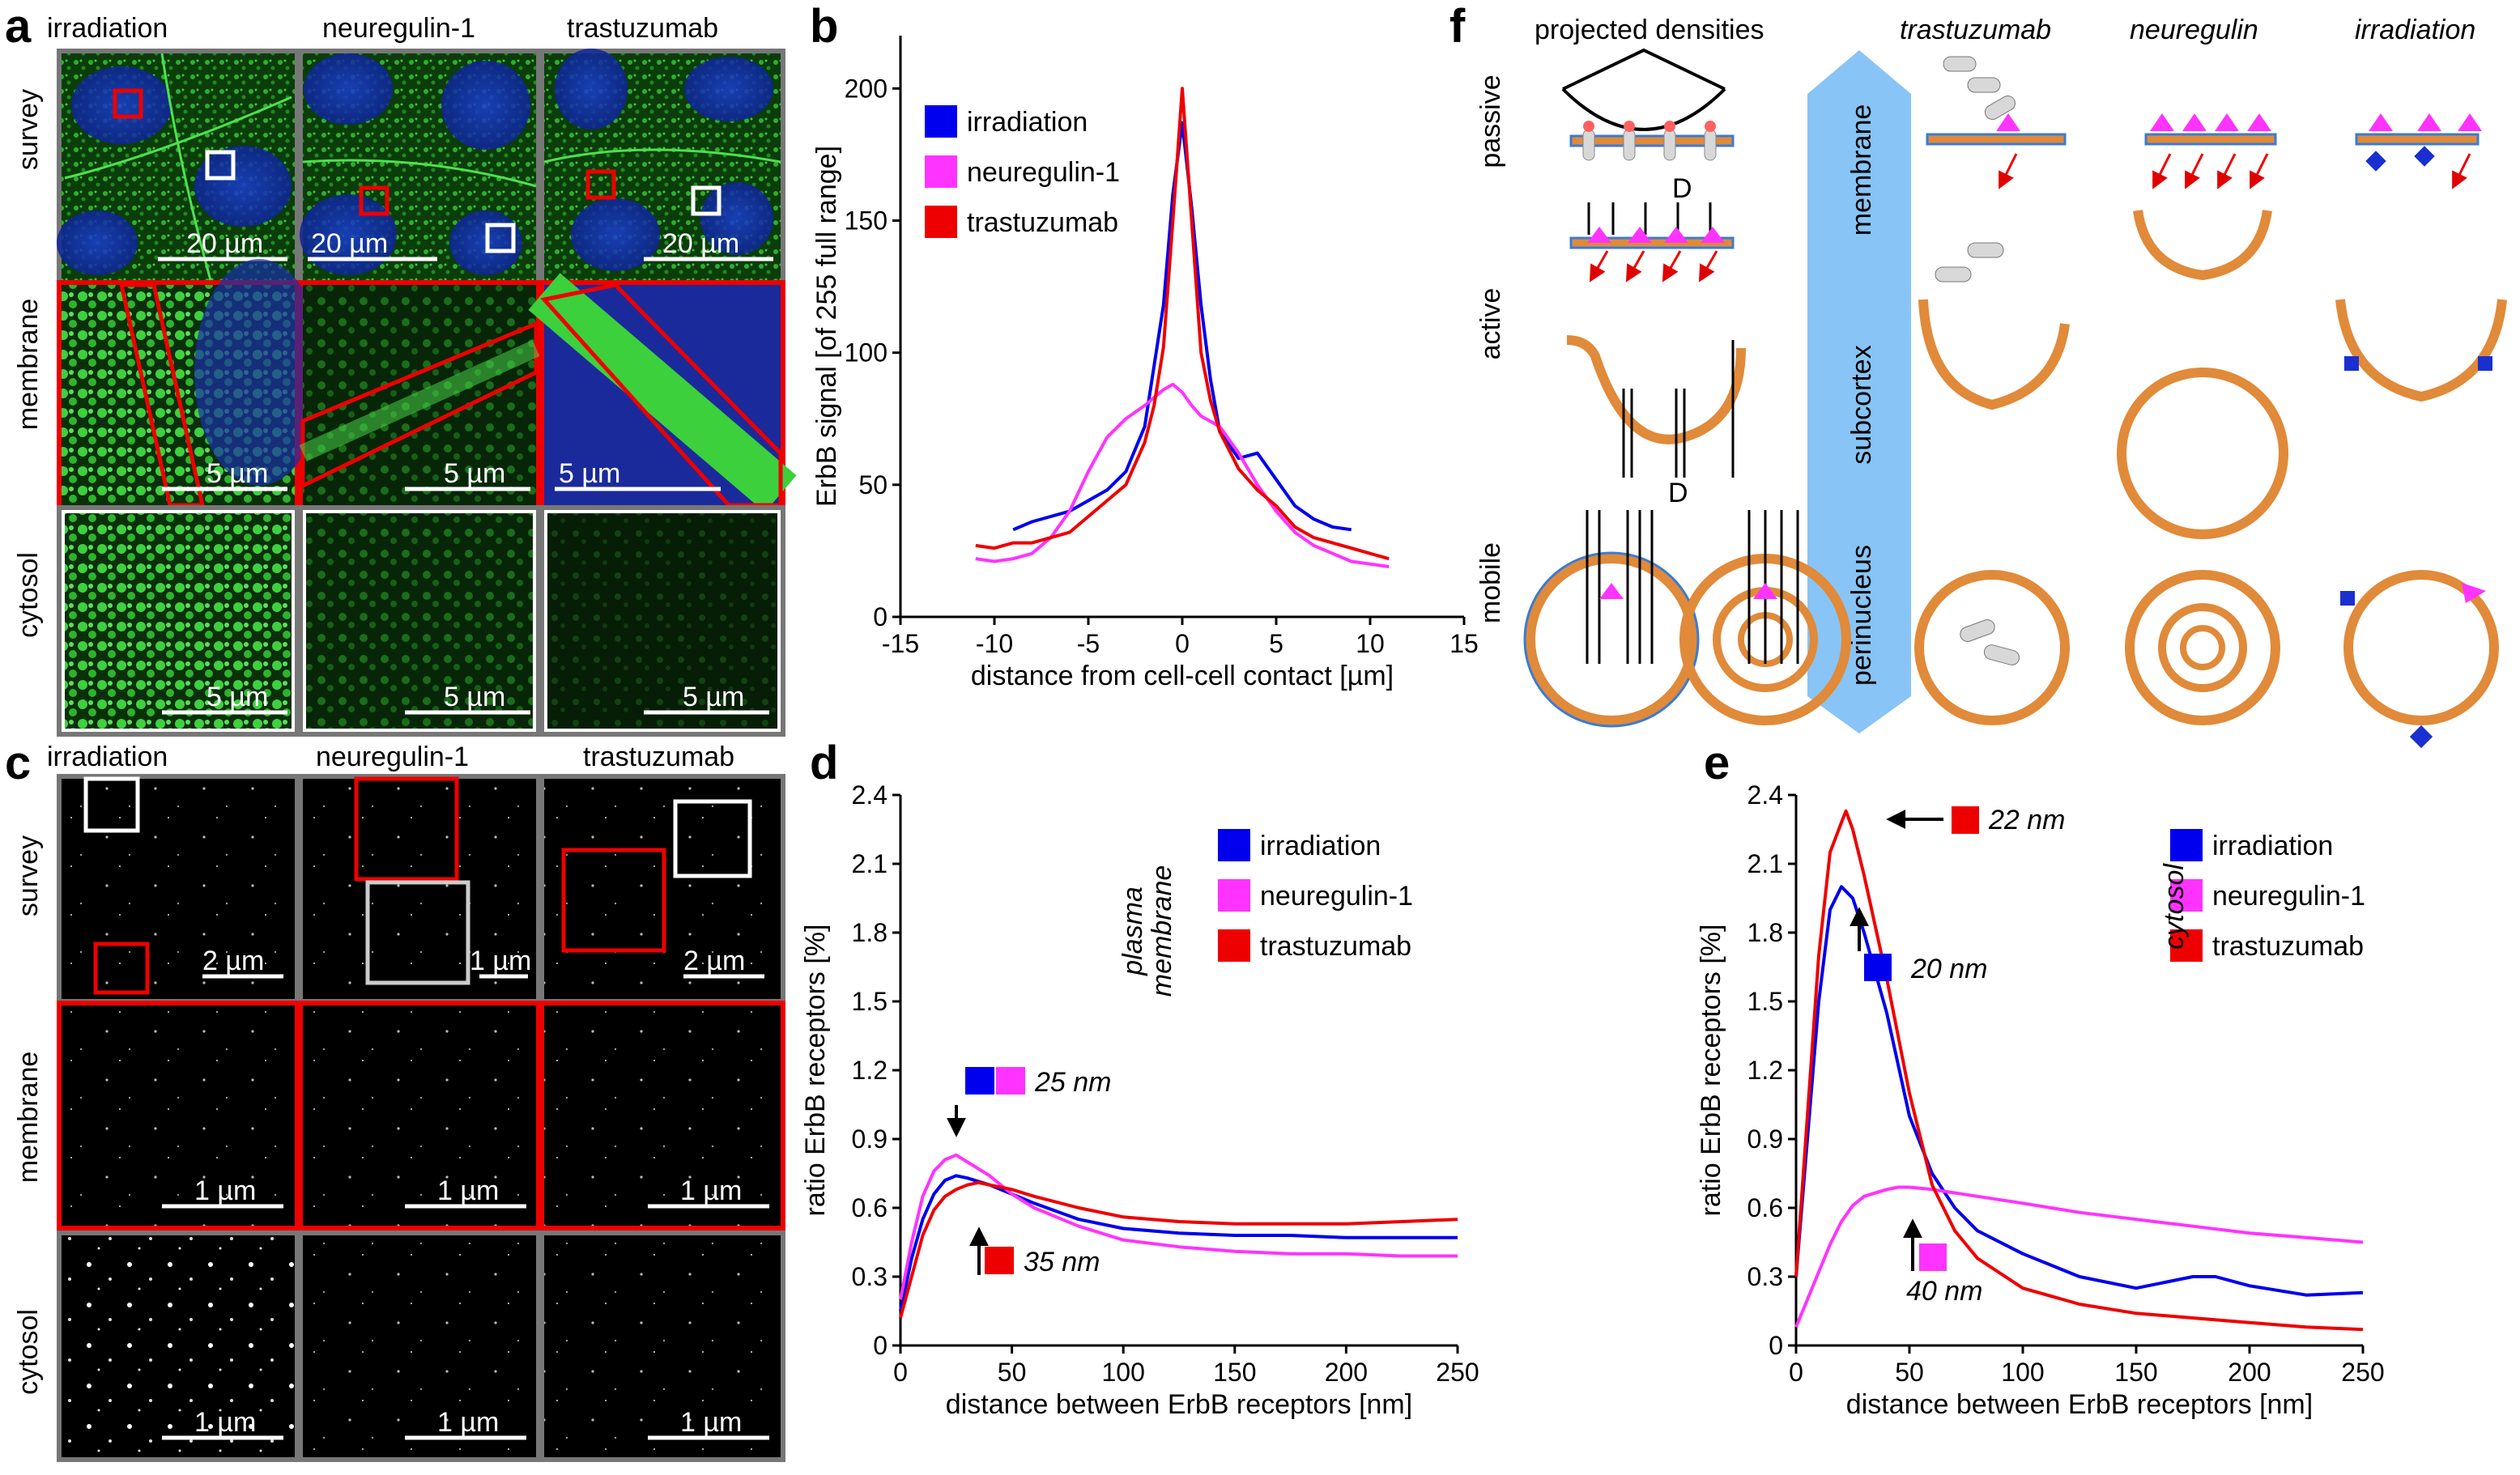  What do you see at coordinates (1464, 643) in the screenshot?
I see `x-tick-label-b: 15` at bounding box center [1464, 643].